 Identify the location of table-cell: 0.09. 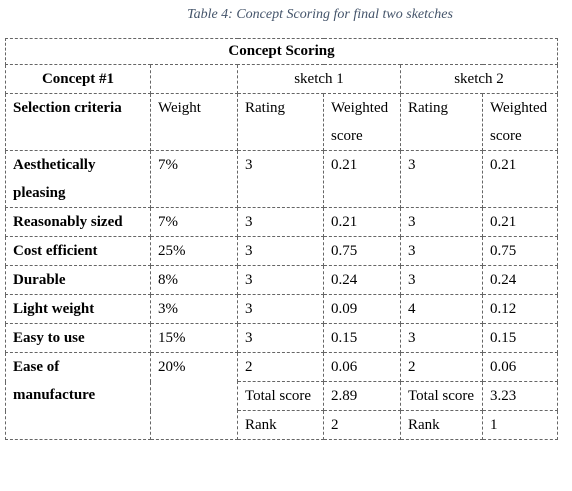
(362, 309).